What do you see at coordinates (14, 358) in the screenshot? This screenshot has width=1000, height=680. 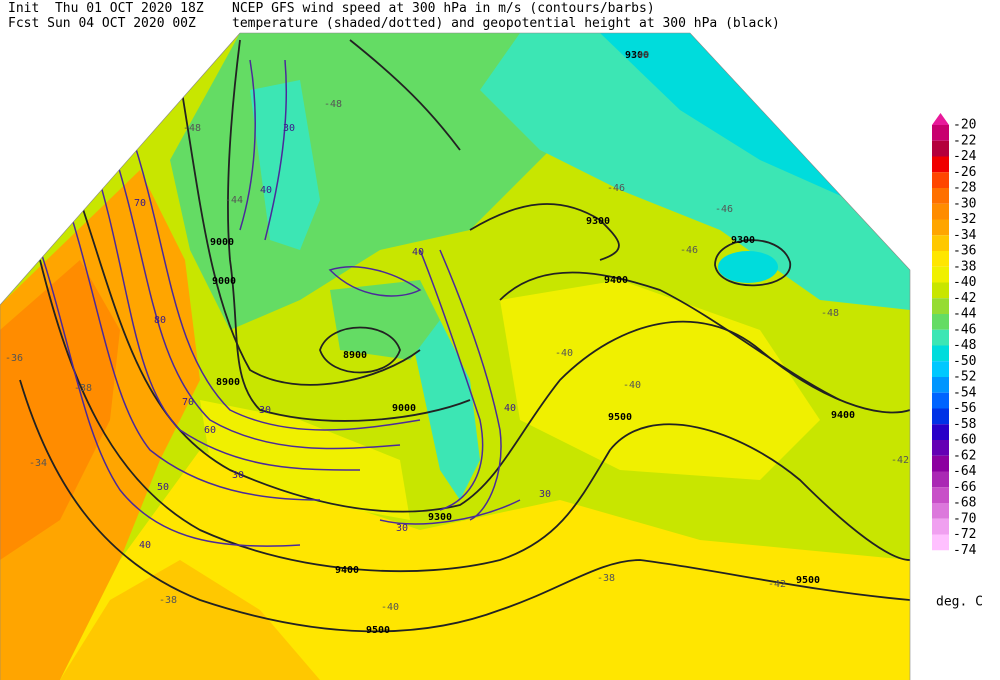 I see `temperature-label: -36` at bounding box center [14, 358].